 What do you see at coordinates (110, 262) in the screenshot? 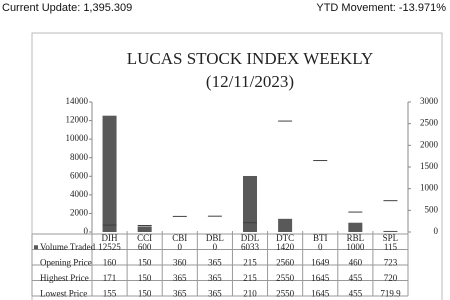
I see `table-cell: 160` at bounding box center [110, 262].